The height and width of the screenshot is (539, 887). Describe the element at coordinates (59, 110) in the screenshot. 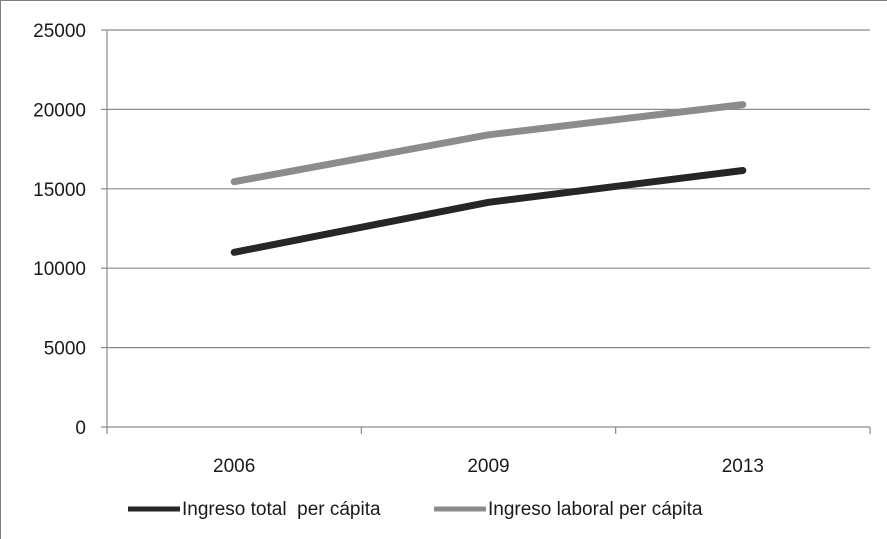

I see `y-tick-label-20000: 20000` at that location.